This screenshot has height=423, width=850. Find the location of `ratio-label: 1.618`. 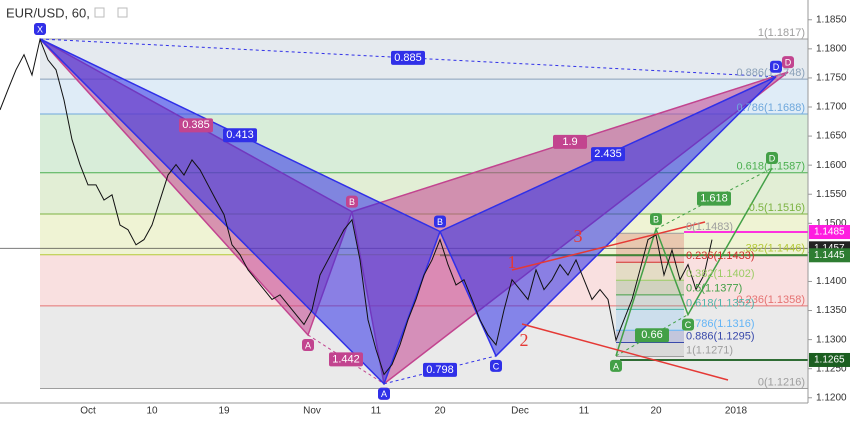

ratio-label: 1.618 is located at coordinates (714, 198).